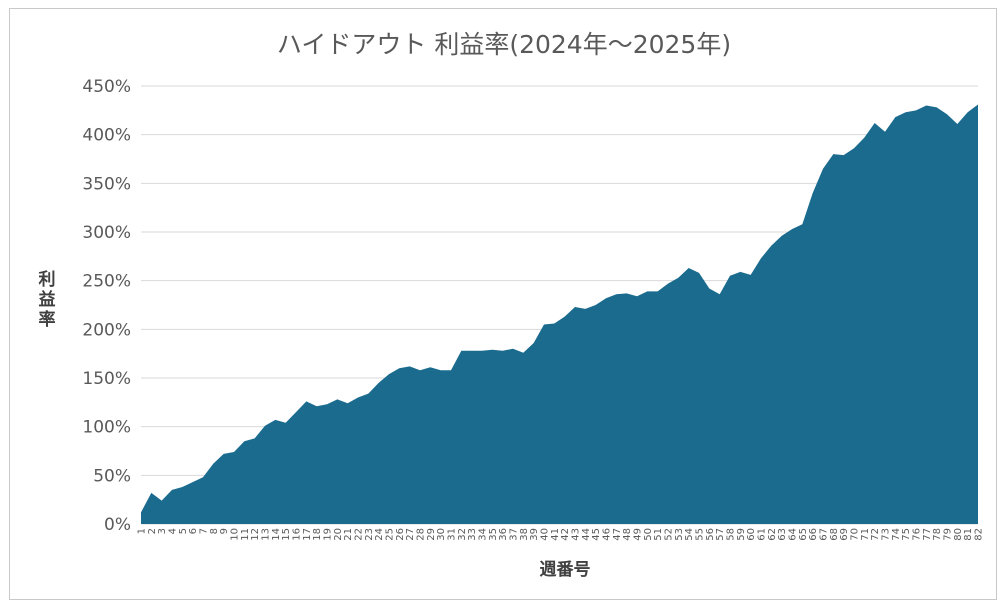 The image size is (1006, 609). What do you see at coordinates (266, 534) in the screenshot?
I see `x-tick-label: 13` at bounding box center [266, 534].